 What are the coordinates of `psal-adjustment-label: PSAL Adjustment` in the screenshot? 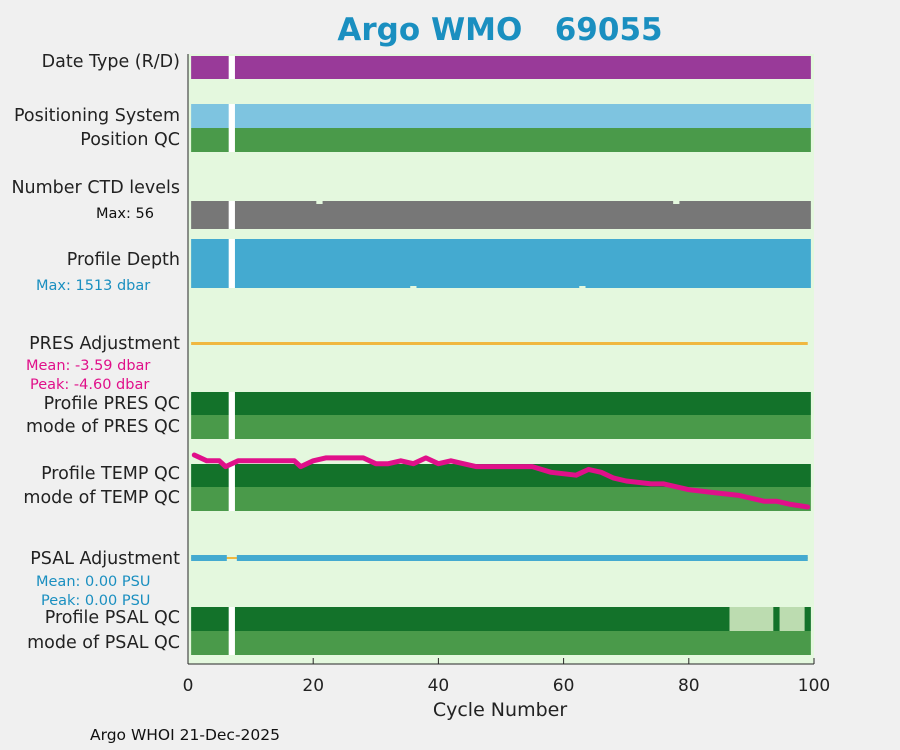 It's located at (105, 559).